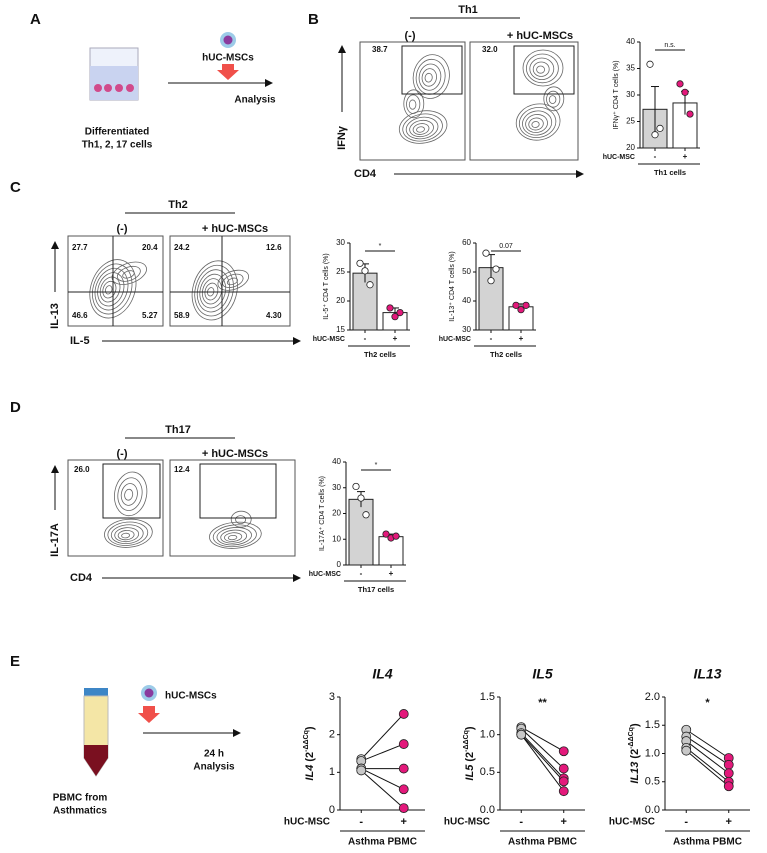 The height and width of the screenshot is (853, 767). I want to click on cells-label: Th1, 2, 17 cells, so click(117, 145).